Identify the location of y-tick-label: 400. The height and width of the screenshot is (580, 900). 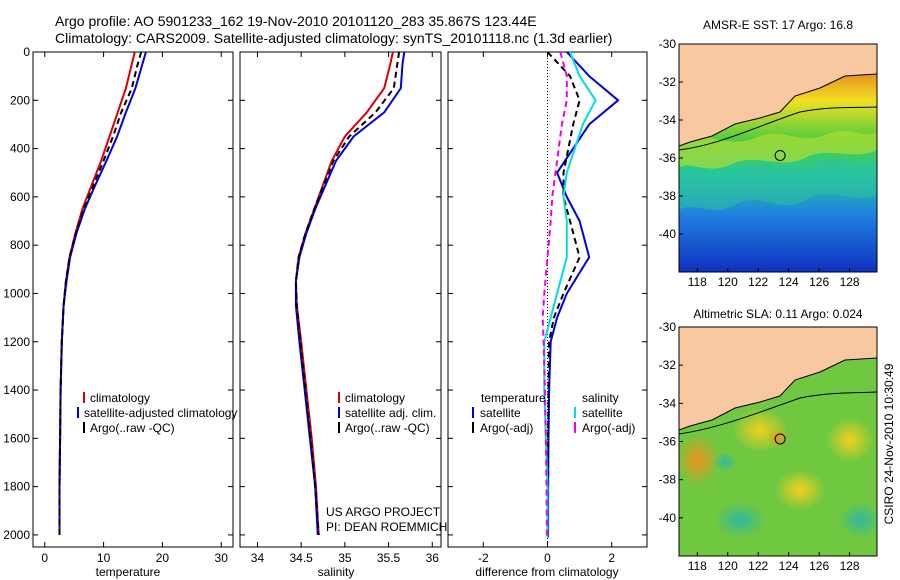
(20, 149).